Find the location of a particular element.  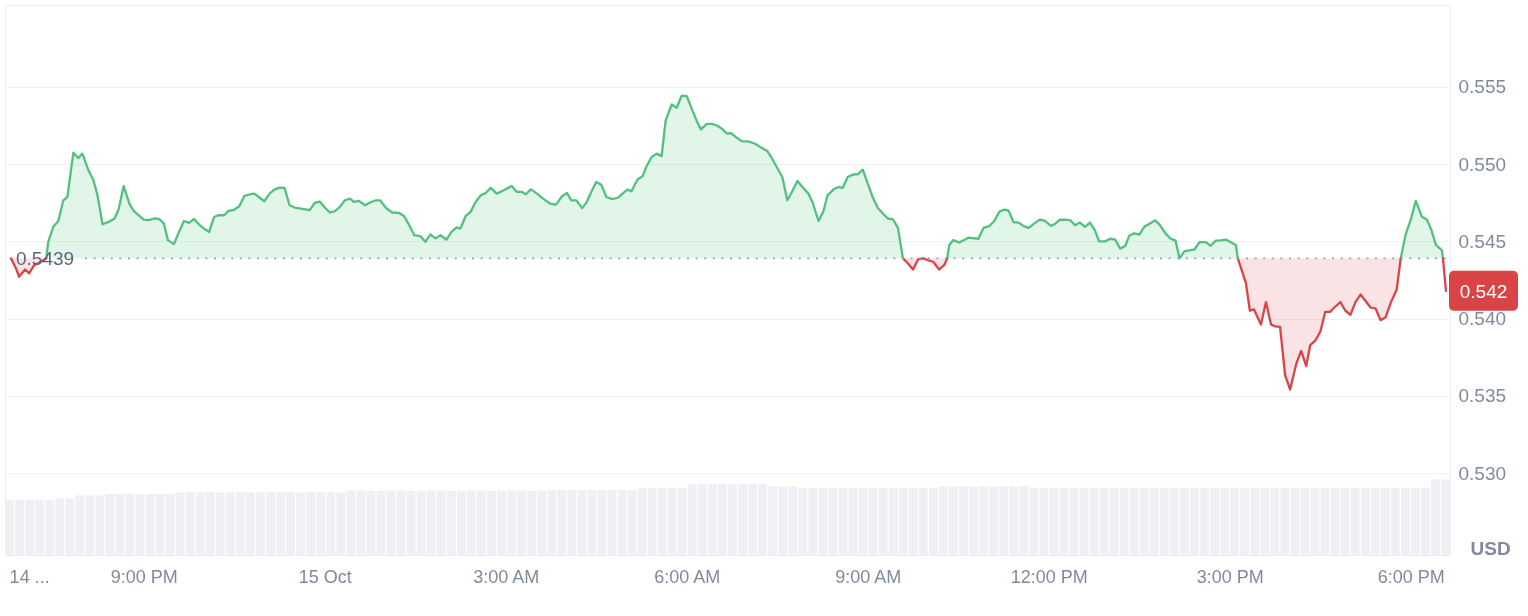

x-tick-label: 12:00 PM is located at coordinates (1049, 576).